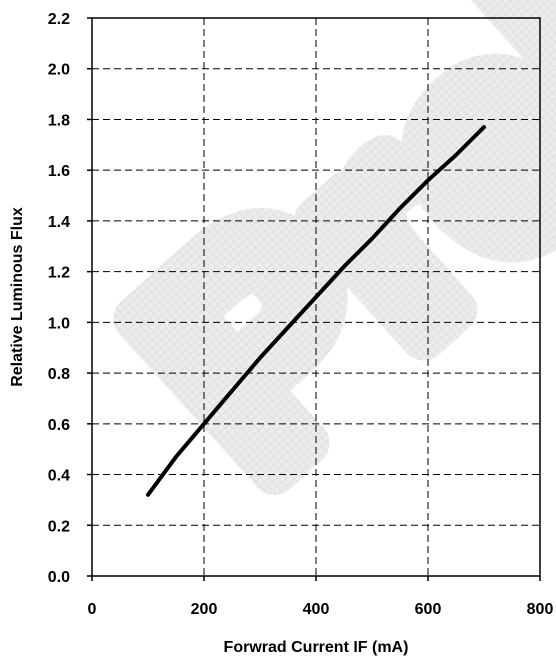 Image resolution: width=556 pixels, height=660 pixels. Describe the element at coordinates (316, 647) in the screenshot. I see `x-axis-title: Forwrad Current IF (mA)` at that location.